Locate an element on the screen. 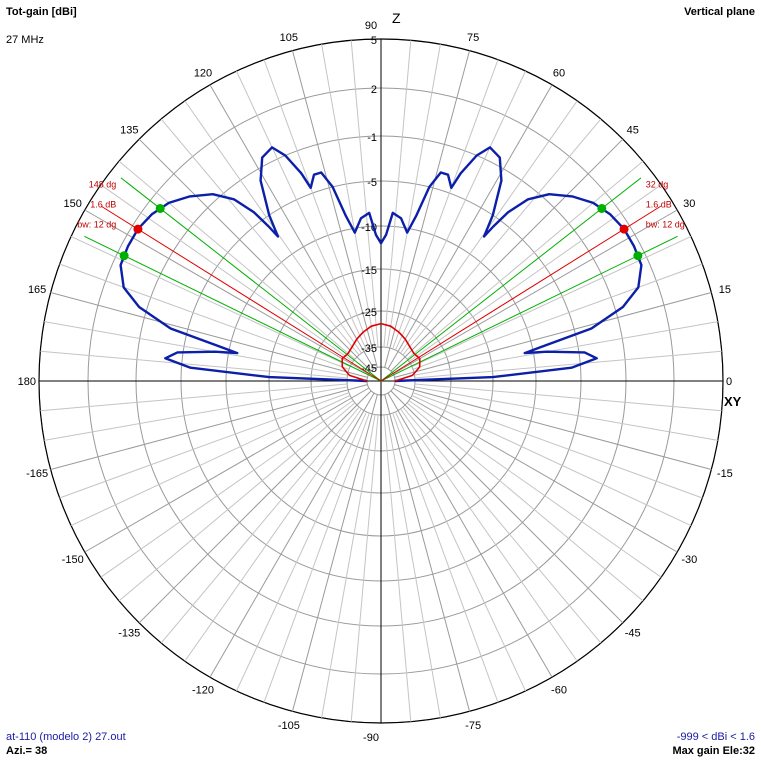 This screenshot has width=761, height=761. angle-tick-label: -15 is located at coordinates (725, 474).